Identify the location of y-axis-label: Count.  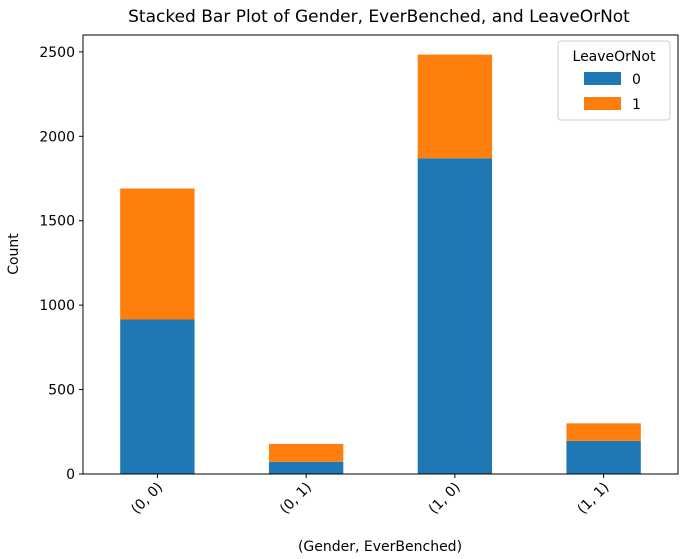
(14, 254).